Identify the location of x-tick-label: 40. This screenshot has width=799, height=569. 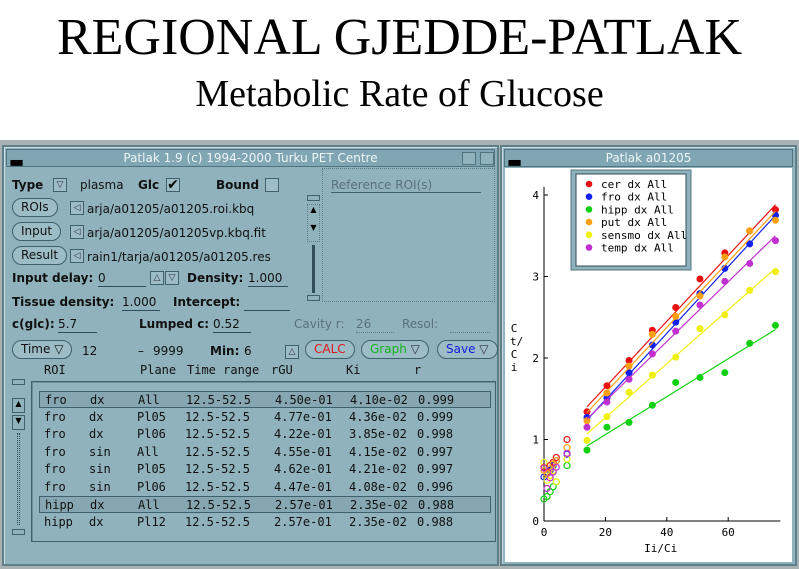
(666, 532).